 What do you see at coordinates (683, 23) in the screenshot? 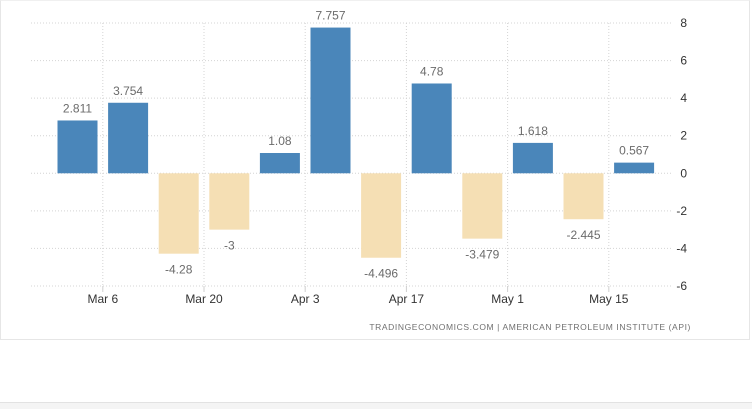
I see `y-tick-label: 8` at bounding box center [683, 23].